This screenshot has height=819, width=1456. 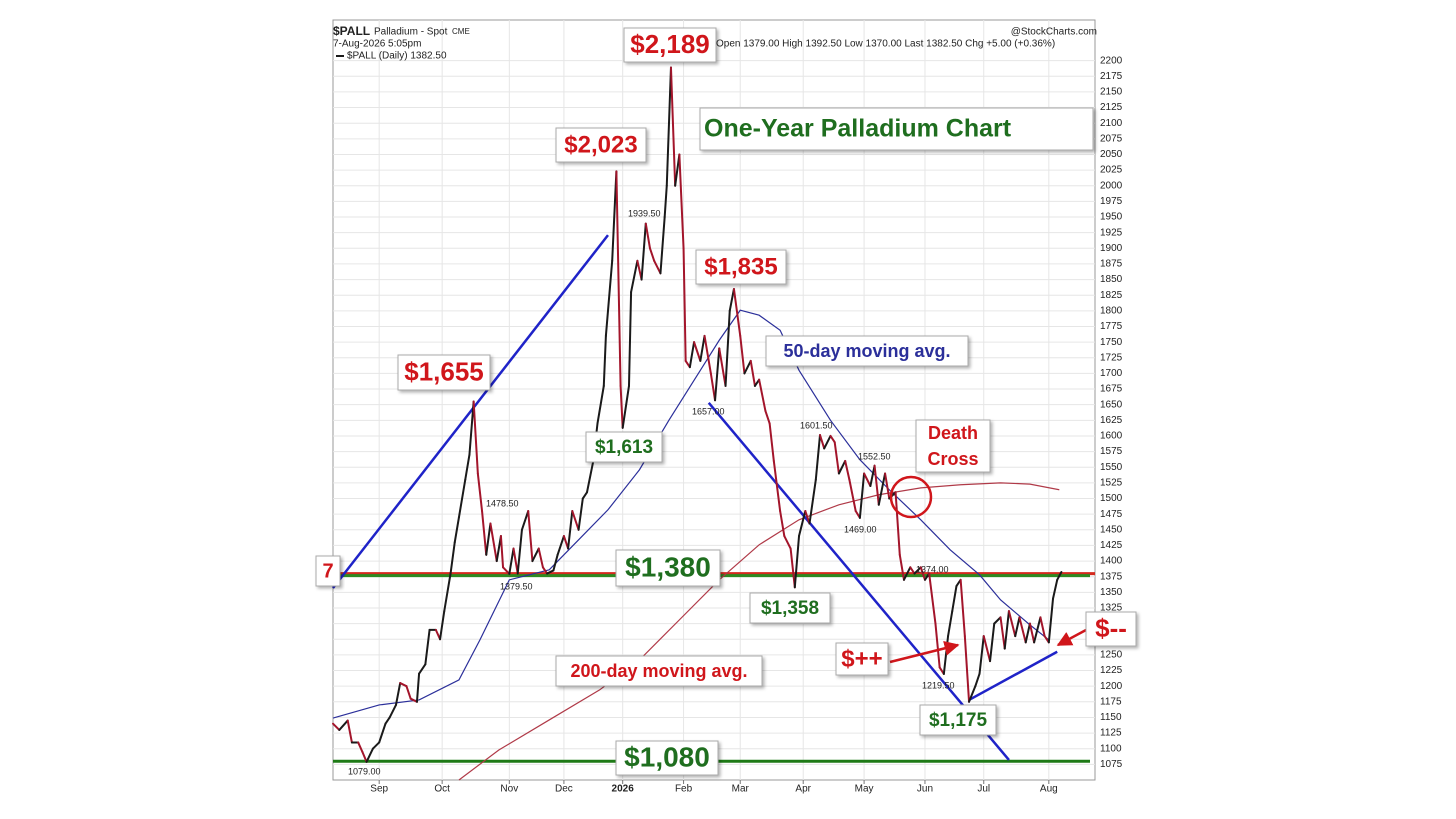 What do you see at coordinates (1111, 701) in the screenshot?
I see `y-tick-label: 1175` at bounding box center [1111, 701].